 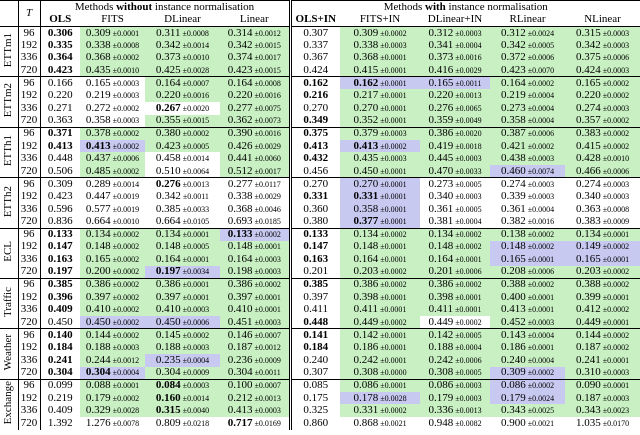 What do you see at coordinates (60, 45) in the screenshot?
I see `metric-value: 0.335` at bounding box center [60, 45].